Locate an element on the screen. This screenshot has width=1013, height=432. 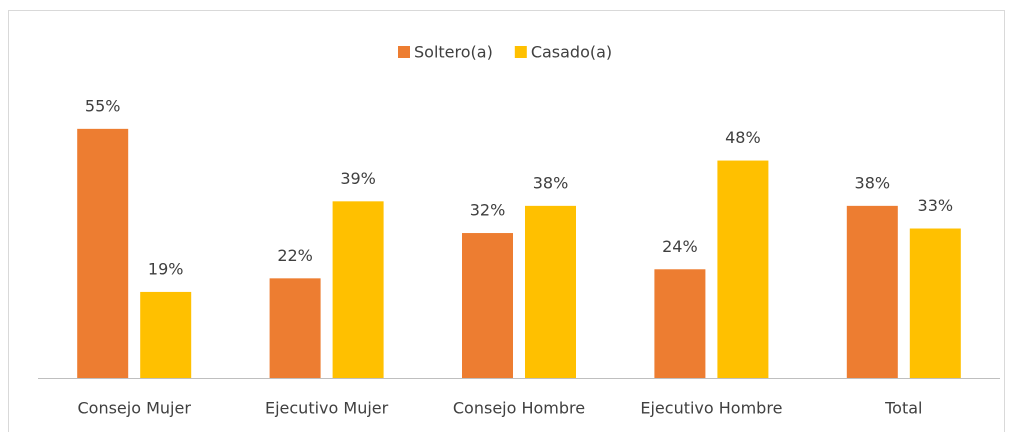
data-label: 55% is located at coordinates (103, 105).